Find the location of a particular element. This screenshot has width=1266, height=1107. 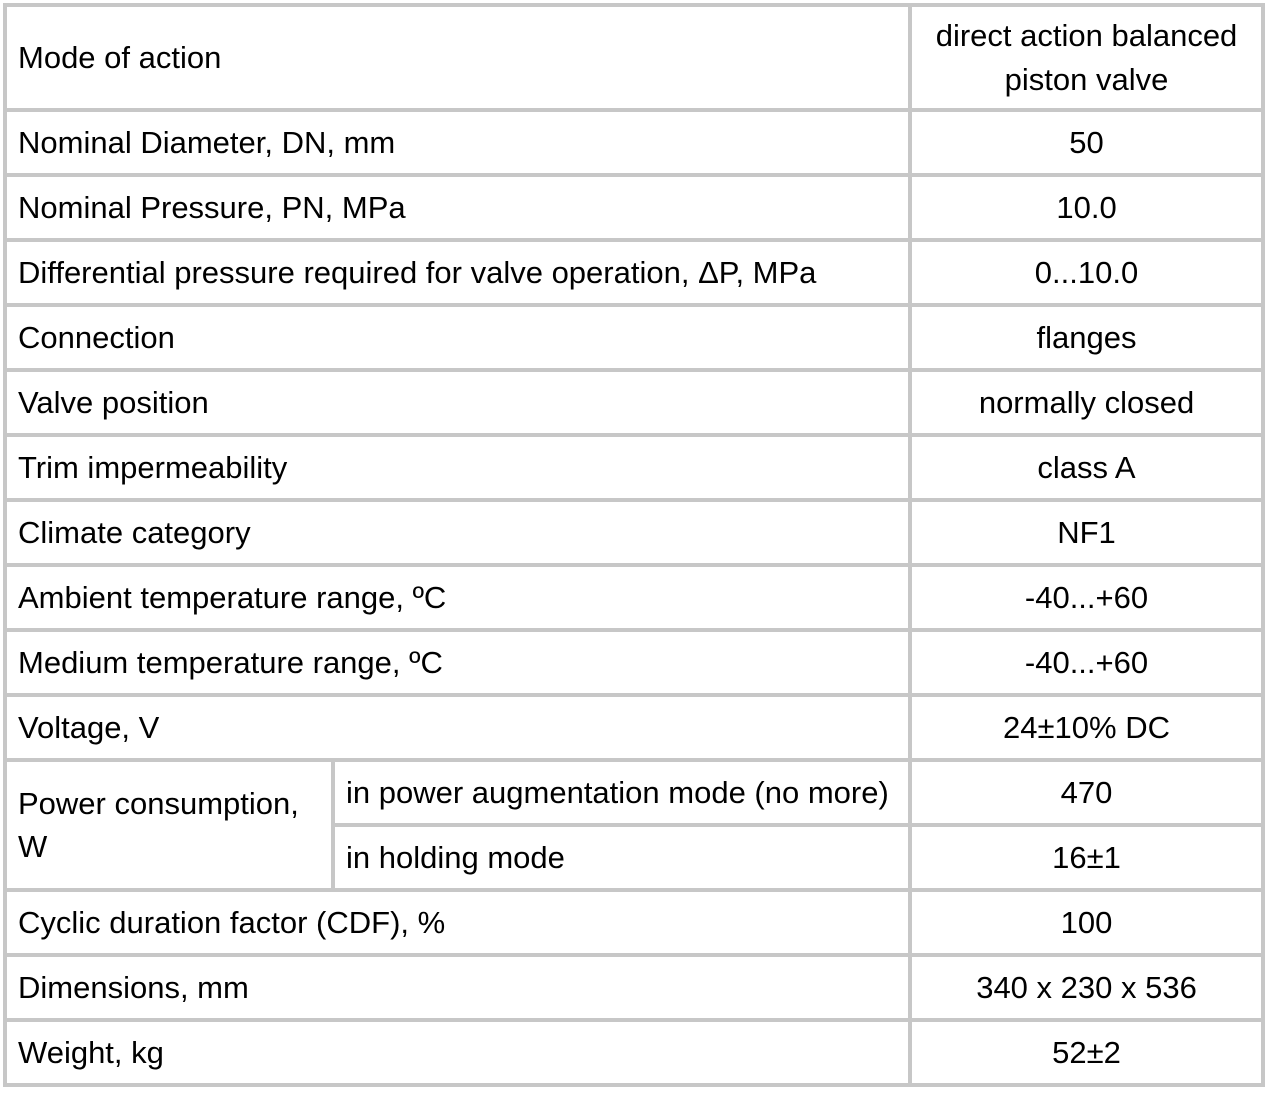

spec-label-climate-category: Climate category is located at coordinates (457, 532).